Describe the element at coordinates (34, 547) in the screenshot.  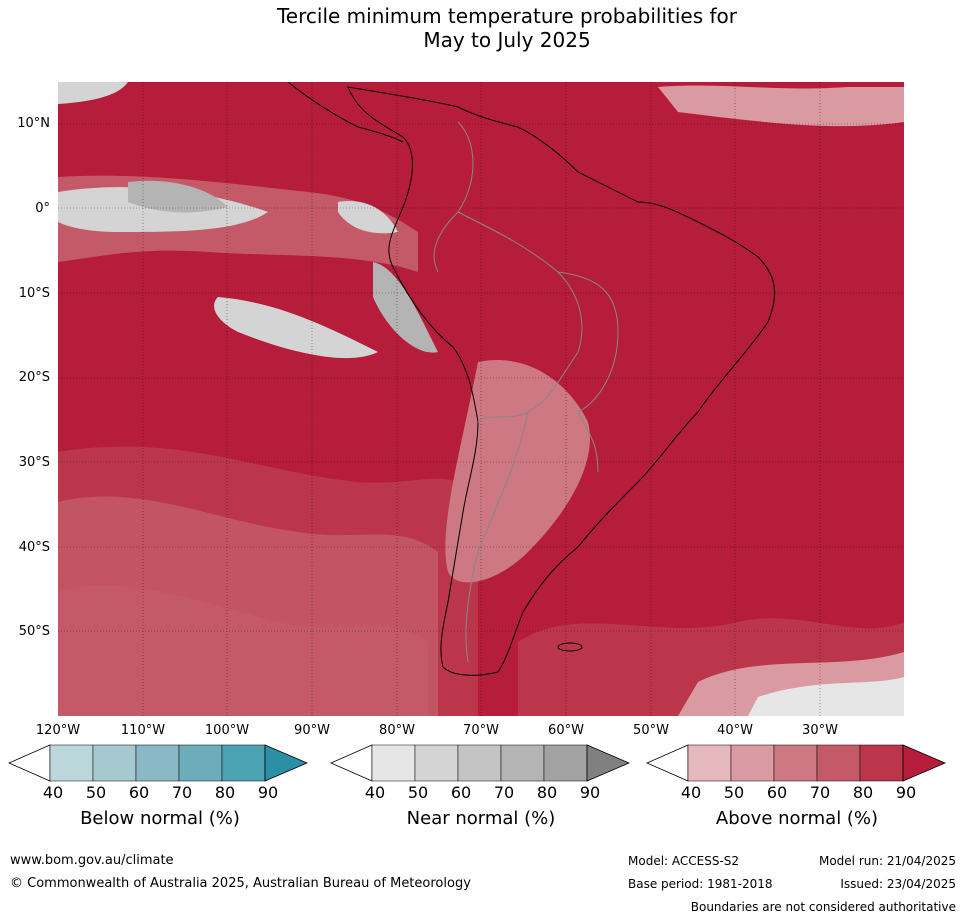
I see `lat-label-40s: 40°S` at that location.